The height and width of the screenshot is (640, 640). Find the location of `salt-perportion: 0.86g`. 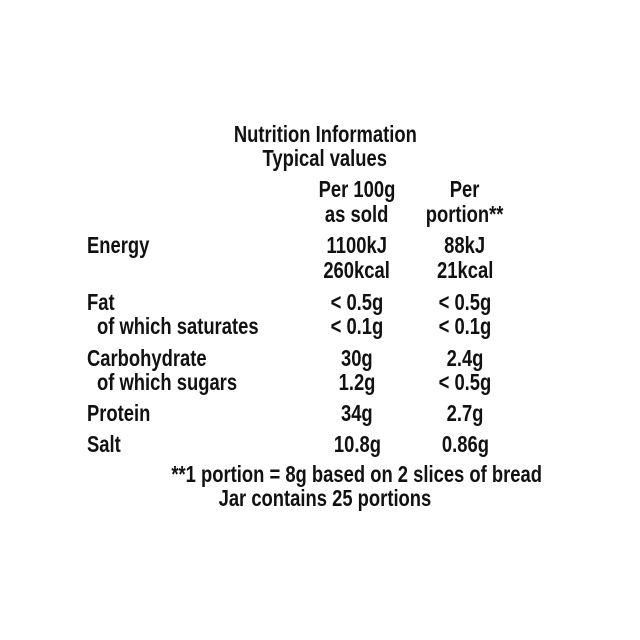

salt-perportion: 0.86g is located at coordinates (465, 444).